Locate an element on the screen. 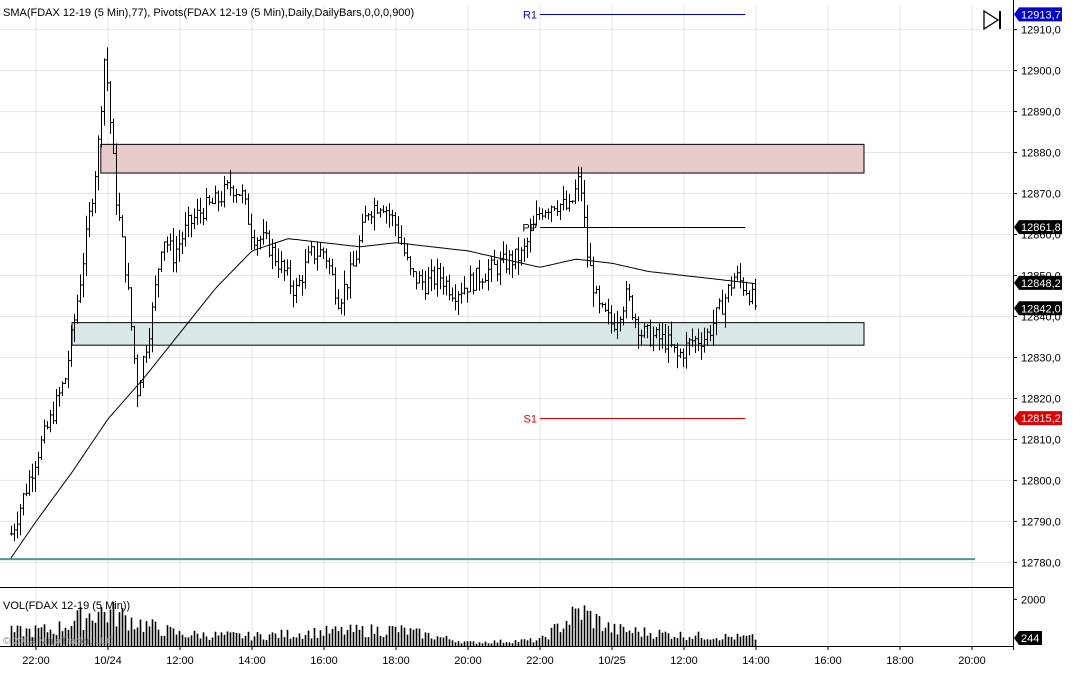  price-badge-label: 12913,7 is located at coordinates (1041, 15).